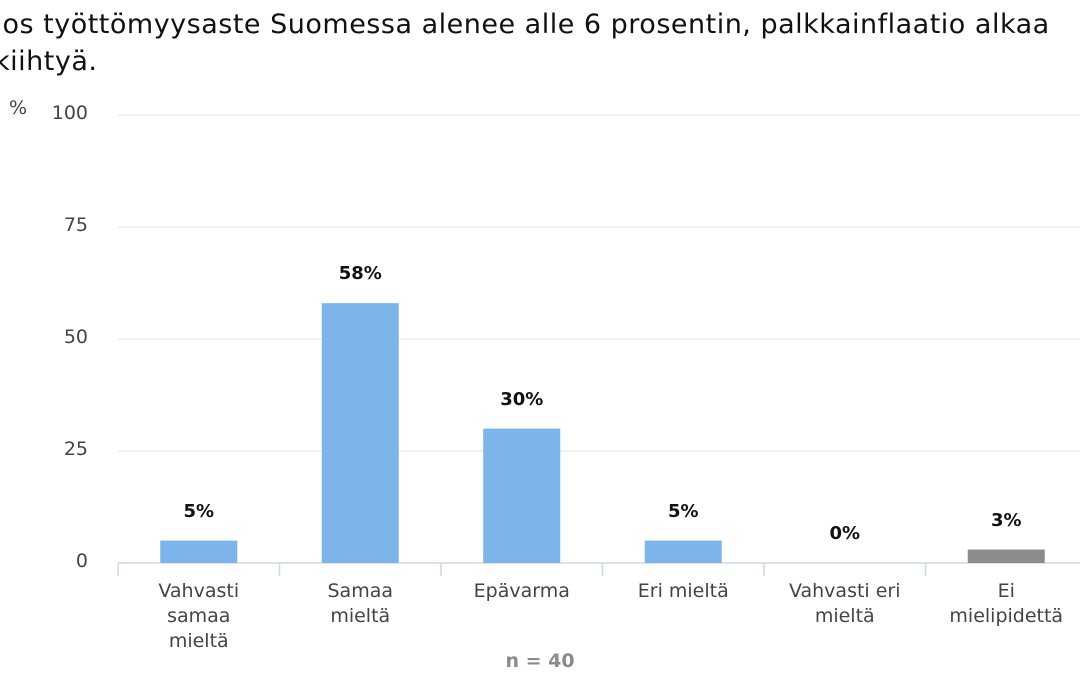 This screenshot has width=1080, height=675. Describe the element at coordinates (81, 561) in the screenshot. I see `y-tick-label: 0` at that location.